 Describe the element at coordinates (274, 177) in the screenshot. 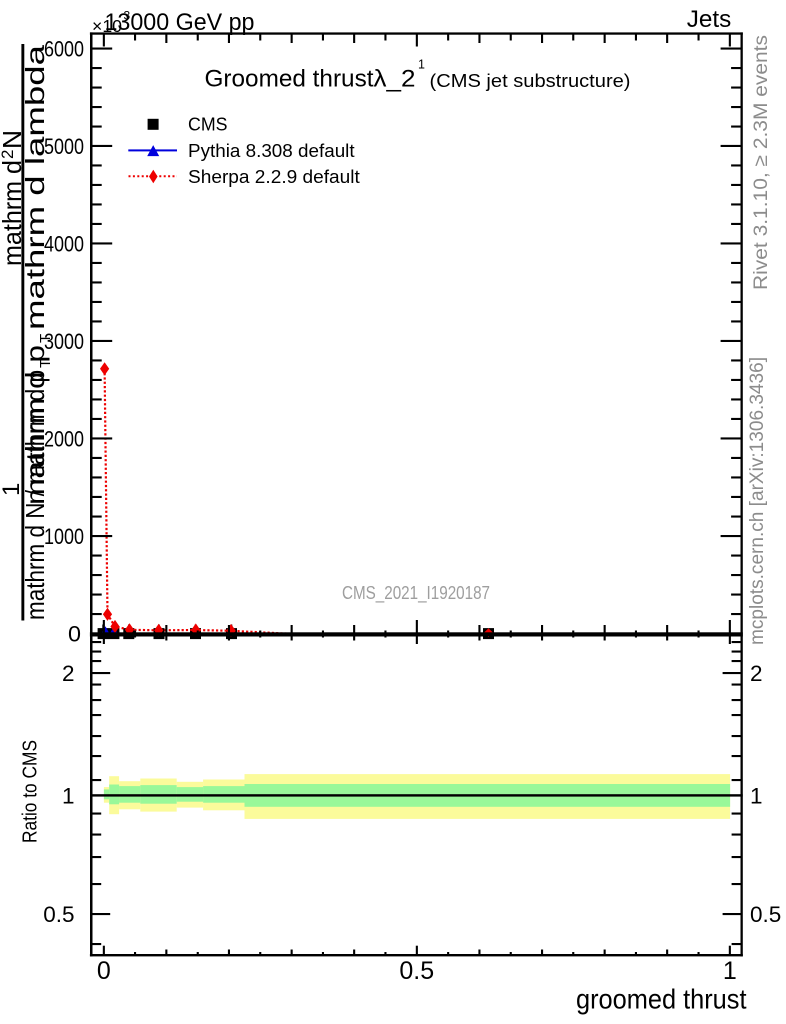

I see `svg-text: Sherpa 2.2.9 default` at that location.